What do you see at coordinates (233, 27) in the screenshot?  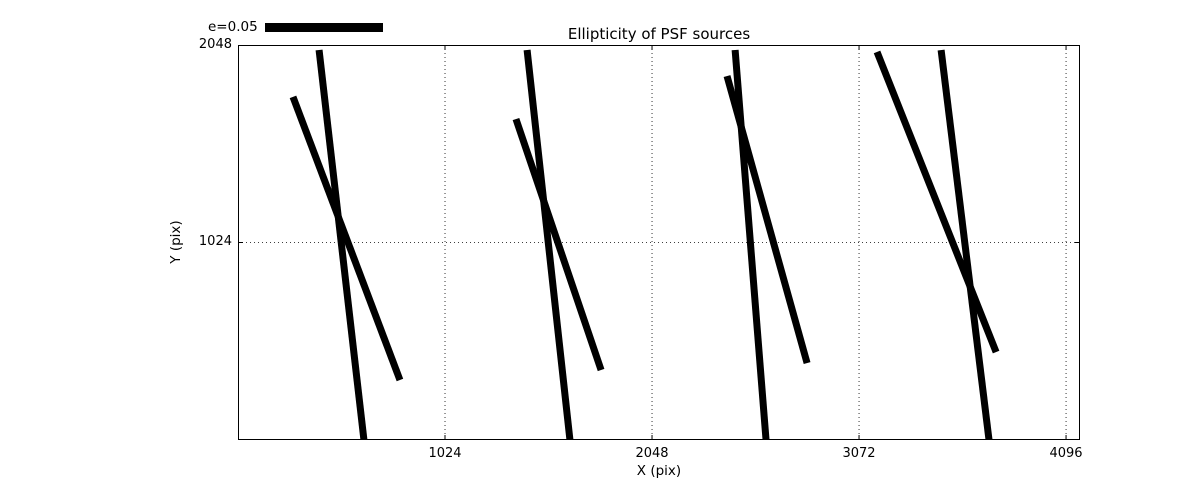 I see `legend-label: e=0.05` at bounding box center [233, 27].